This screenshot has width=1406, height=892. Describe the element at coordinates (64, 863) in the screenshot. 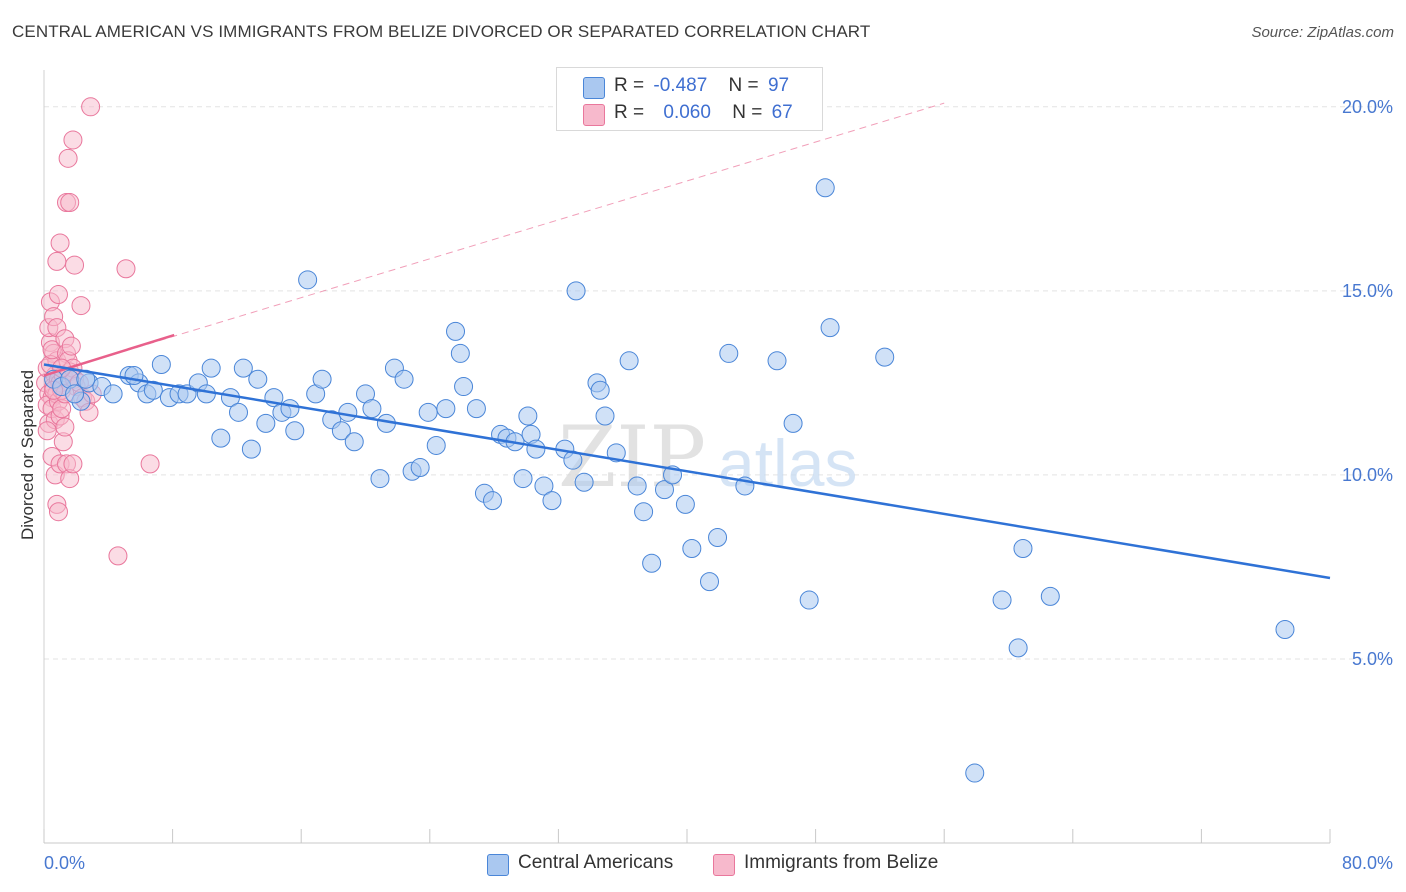

I see `x-tick-label: 0.0%` at that location.